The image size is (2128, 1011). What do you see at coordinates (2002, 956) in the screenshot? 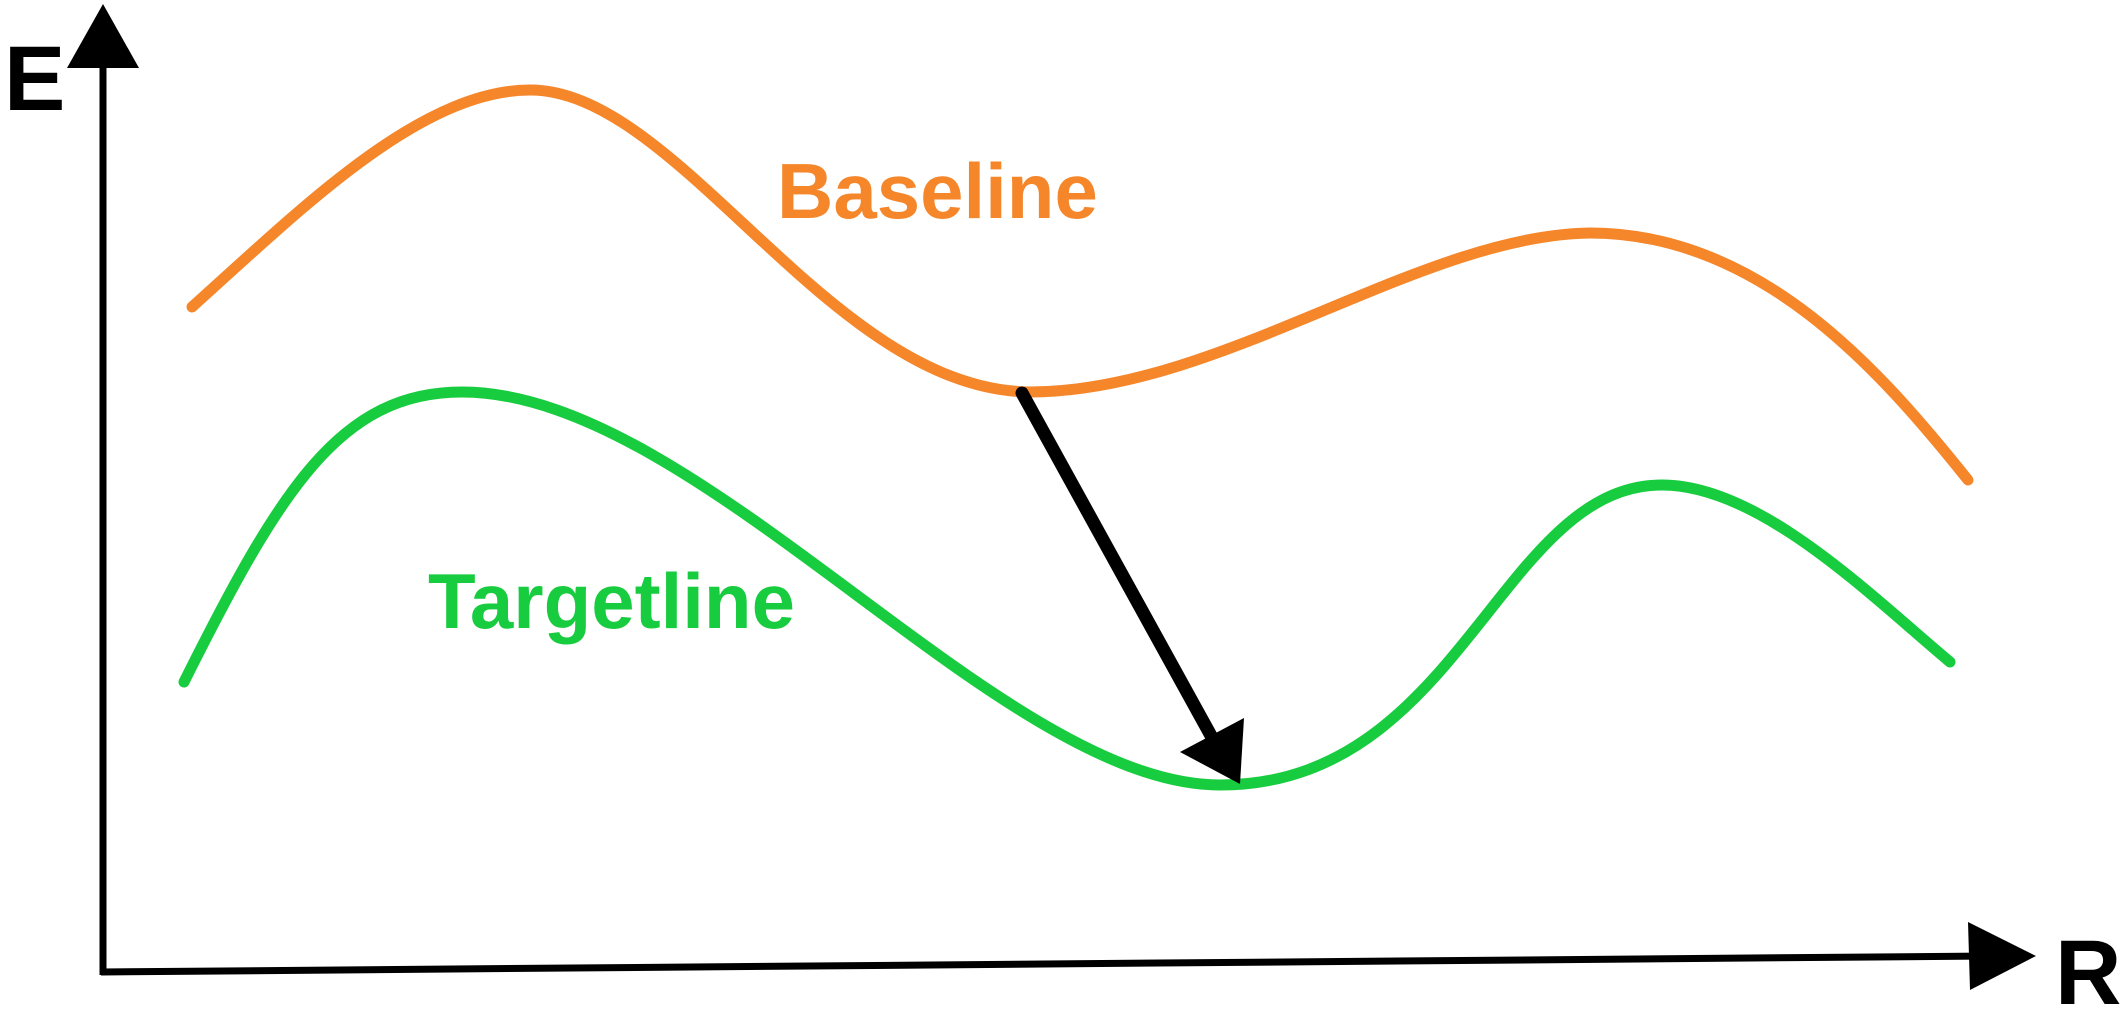
I see `x-axis-arrowhead` at bounding box center [2002, 956].